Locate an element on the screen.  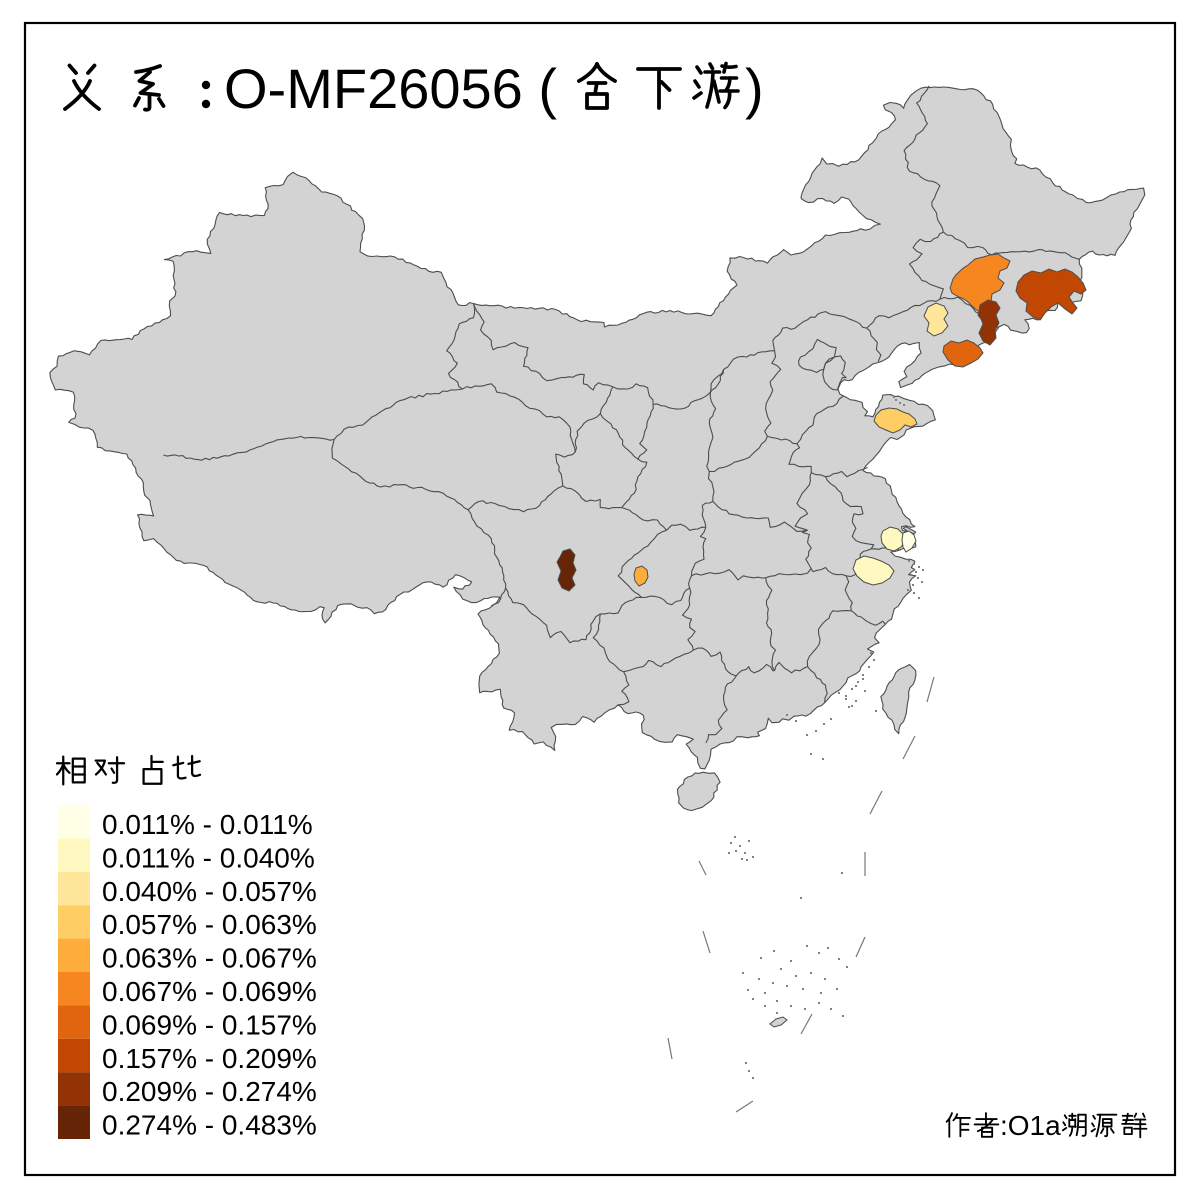
svg-text: :O1a is located at coordinates (1030, 1125).